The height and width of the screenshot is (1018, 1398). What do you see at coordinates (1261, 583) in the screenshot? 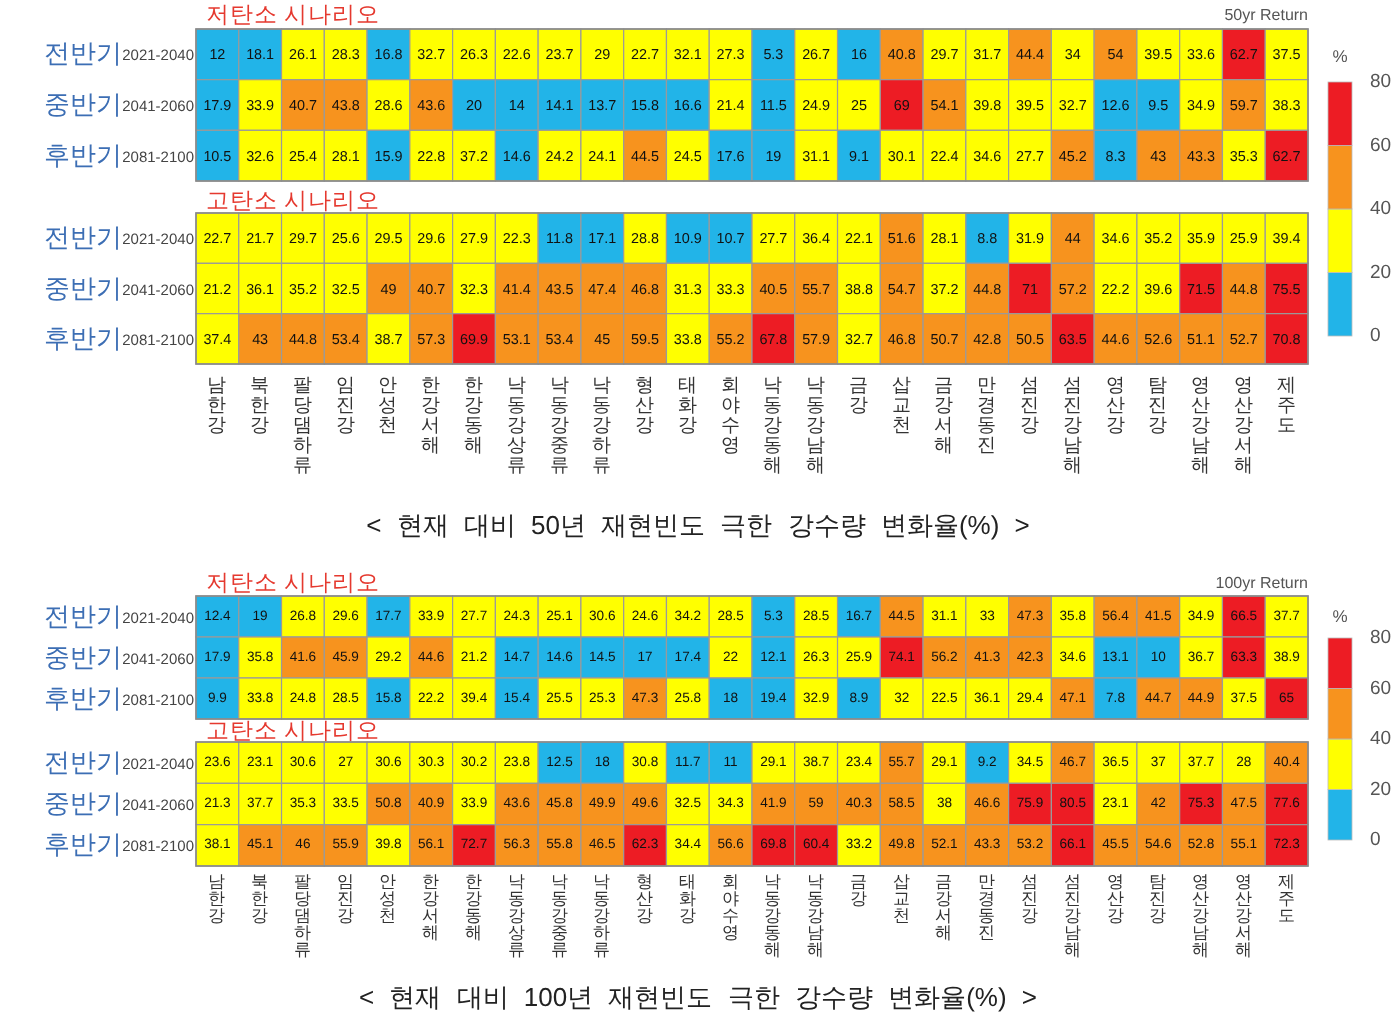
I see `text: 100yr Return` at bounding box center [1261, 583].